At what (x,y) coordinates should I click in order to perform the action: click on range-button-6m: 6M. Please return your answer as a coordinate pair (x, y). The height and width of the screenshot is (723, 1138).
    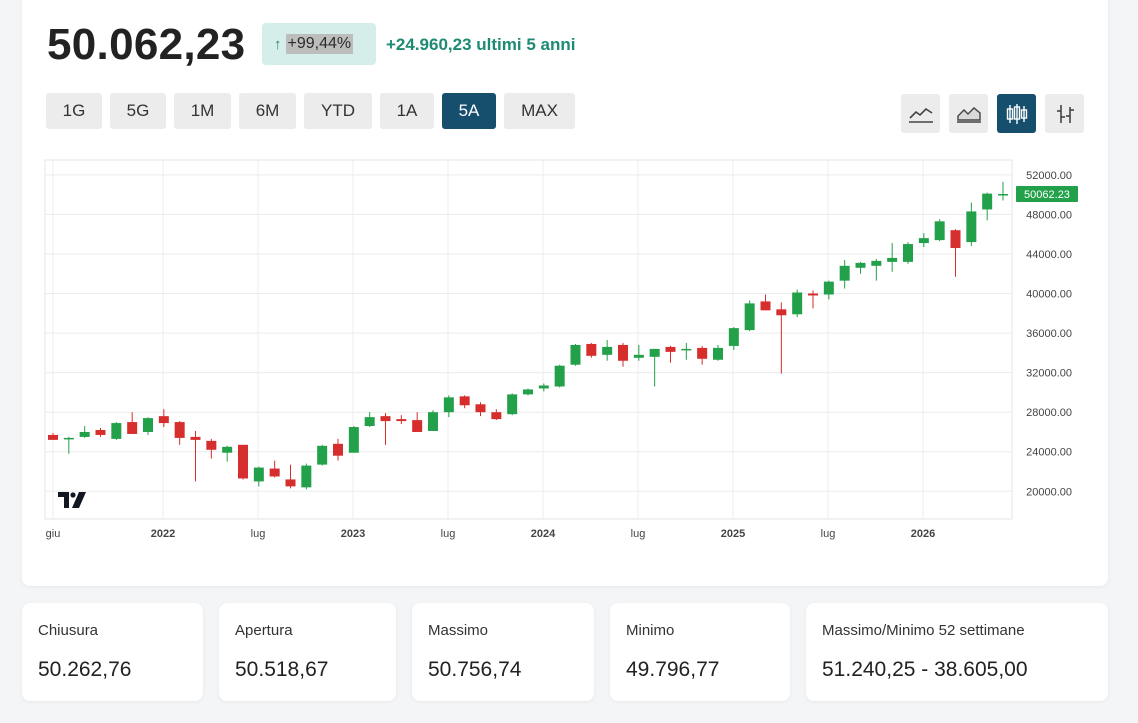
    Looking at the image, I should click on (267, 111).